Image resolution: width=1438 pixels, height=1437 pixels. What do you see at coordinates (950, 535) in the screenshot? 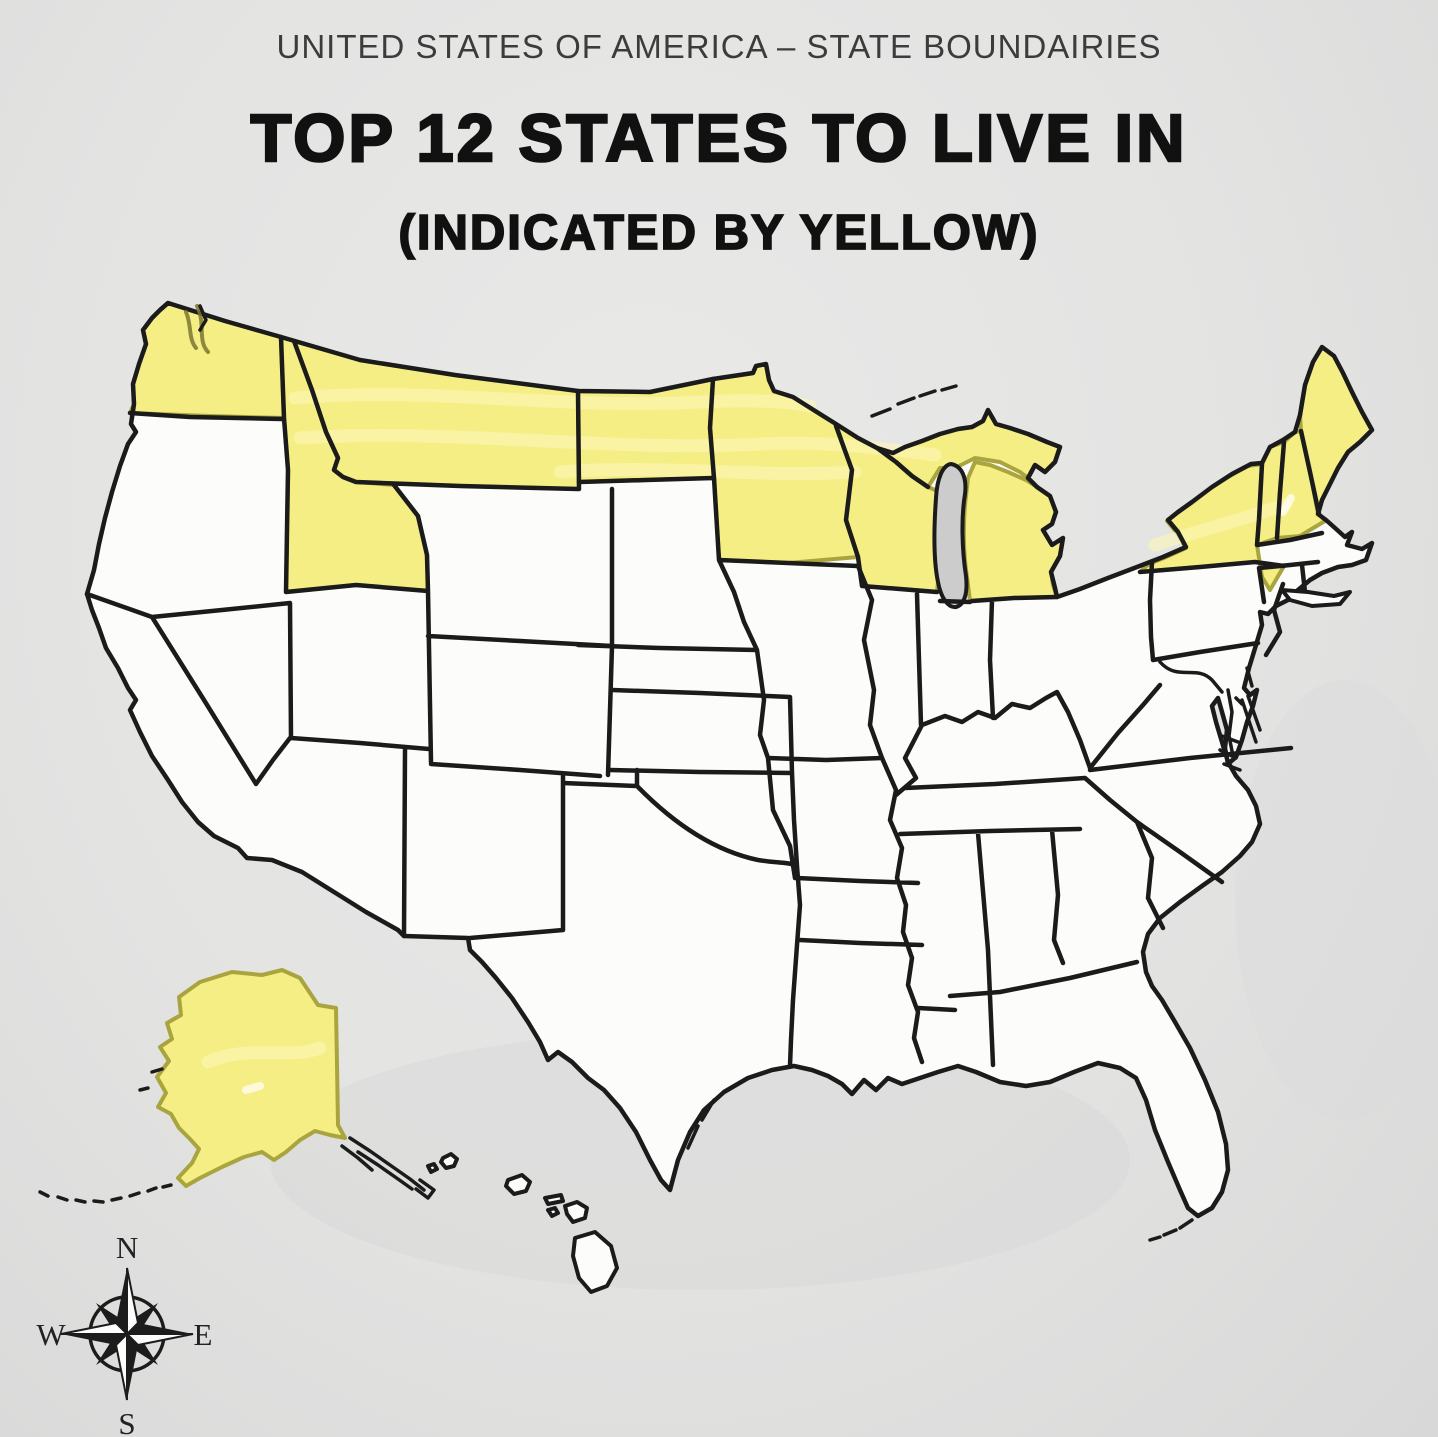
I see `lake-michigan` at bounding box center [950, 535].